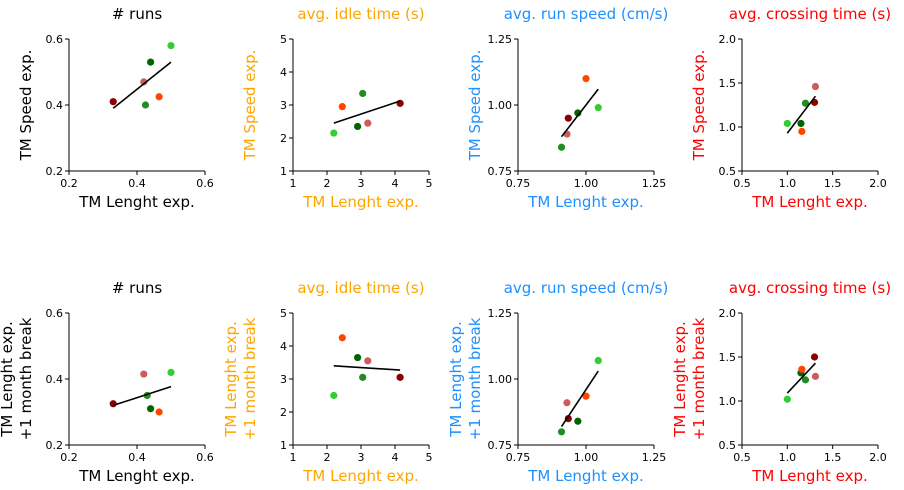 This screenshot has width=904, height=490. Describe the element at coordinates (810, 288) in the screenshot. I see `subplot-title: avg. crossing time (s)` at that location.